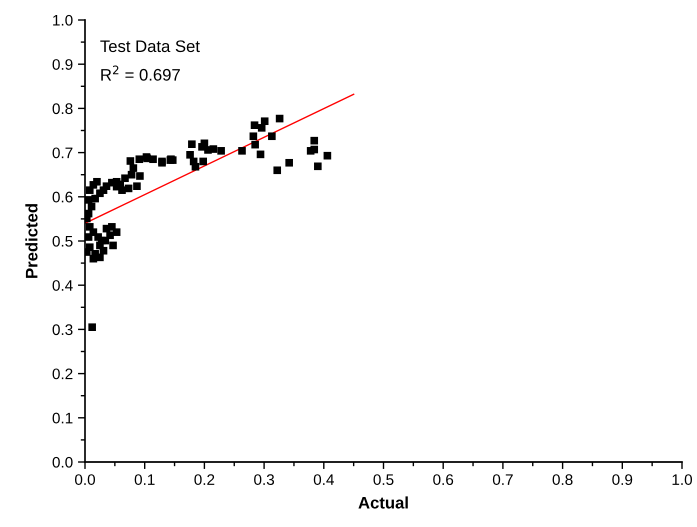 This screenshot has width=697, height=527. I want to click on y-tick-label: 0.6, so click(62, 197).